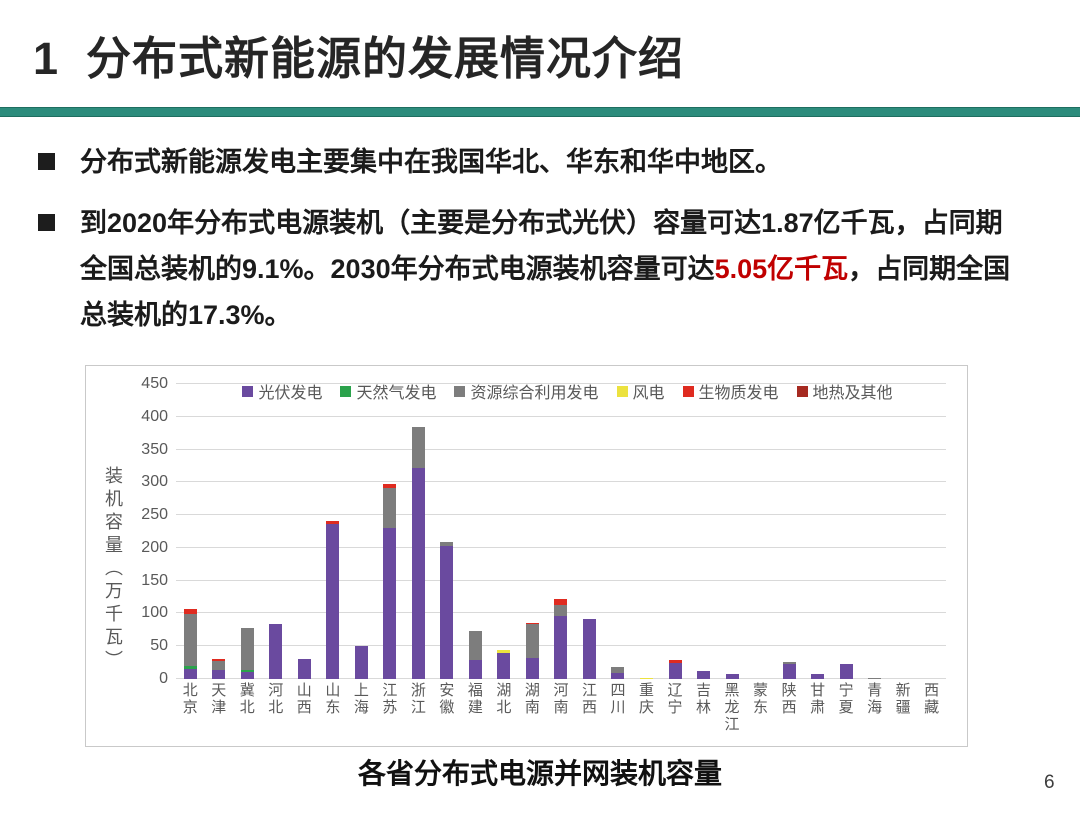 The width and height of the screenshot is (1080, 823). What do you see at coordinates (219, 699) in the screenshot?
I see `x-axis-label: 天津` at bounding box center [219, 699].